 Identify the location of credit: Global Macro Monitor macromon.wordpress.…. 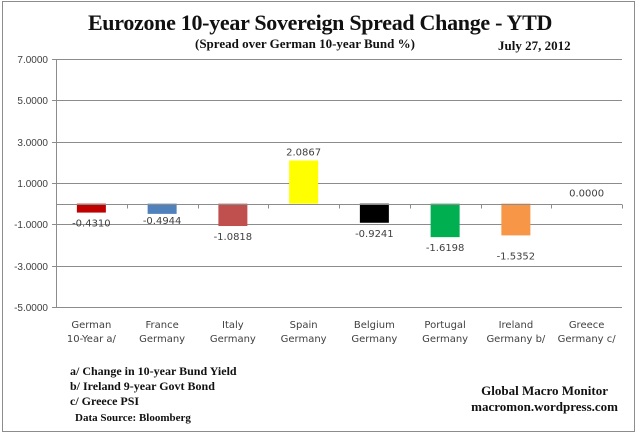
(544, 399).